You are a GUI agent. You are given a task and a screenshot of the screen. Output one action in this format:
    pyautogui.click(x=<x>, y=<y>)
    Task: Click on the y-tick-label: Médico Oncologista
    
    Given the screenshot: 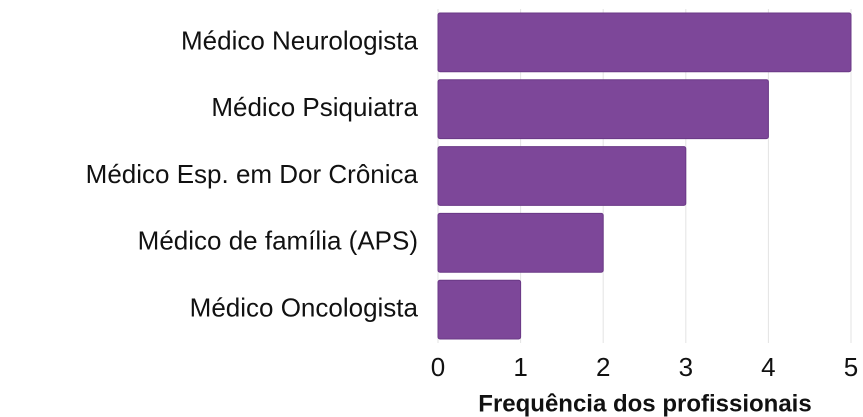 What is the action you would take?
    pyautogui.click(x=304, y=307)
    